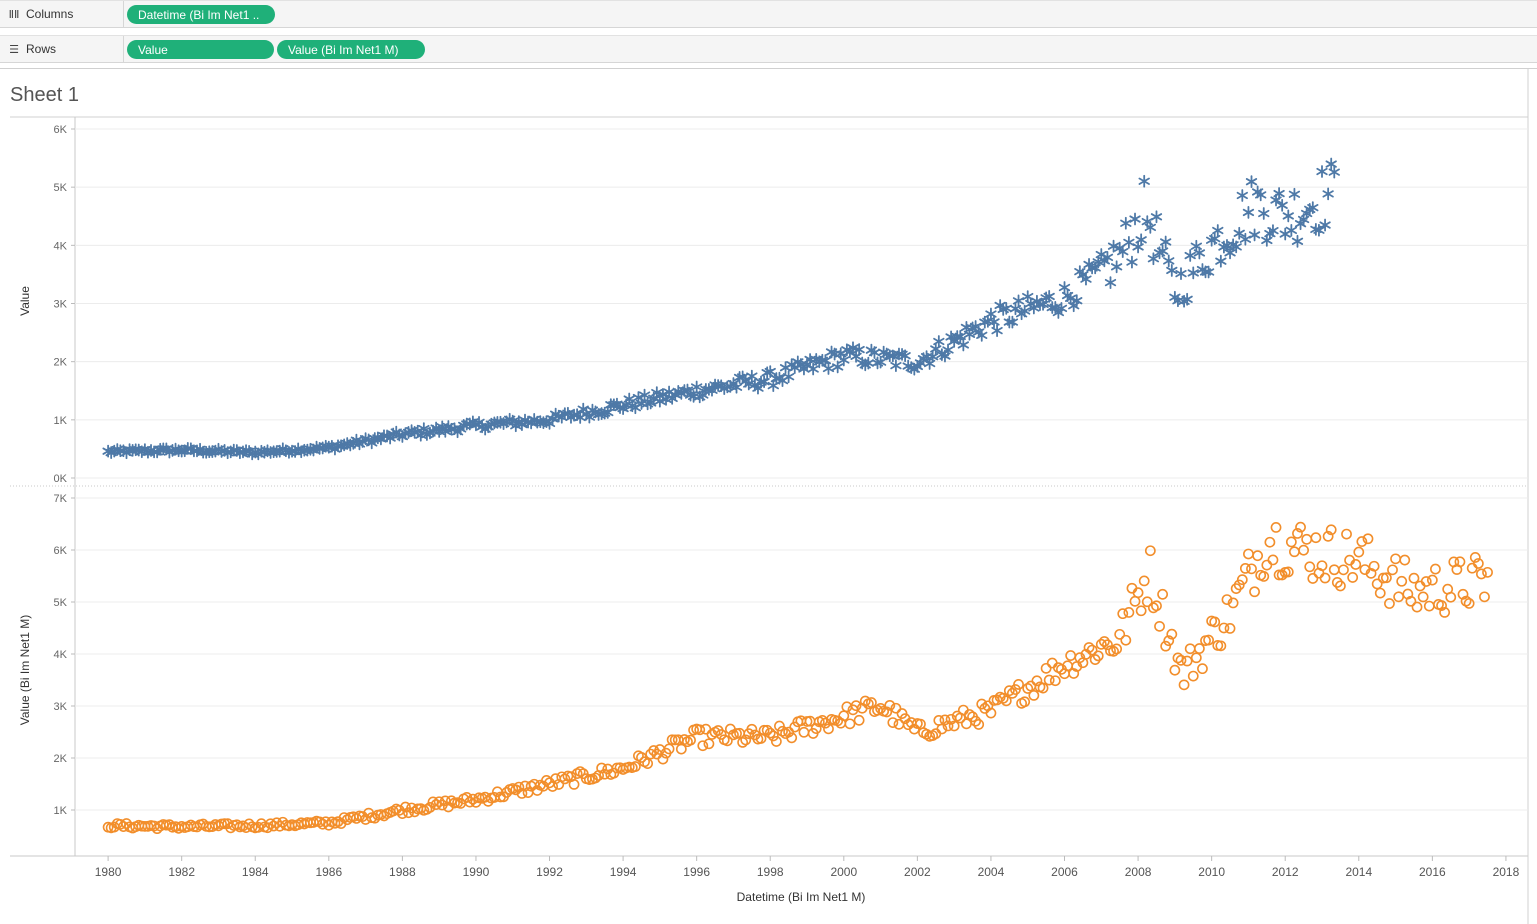 This screenshot has width=1537, height=924. I want to click on x-tick-label: 1994, so click(623, 872).